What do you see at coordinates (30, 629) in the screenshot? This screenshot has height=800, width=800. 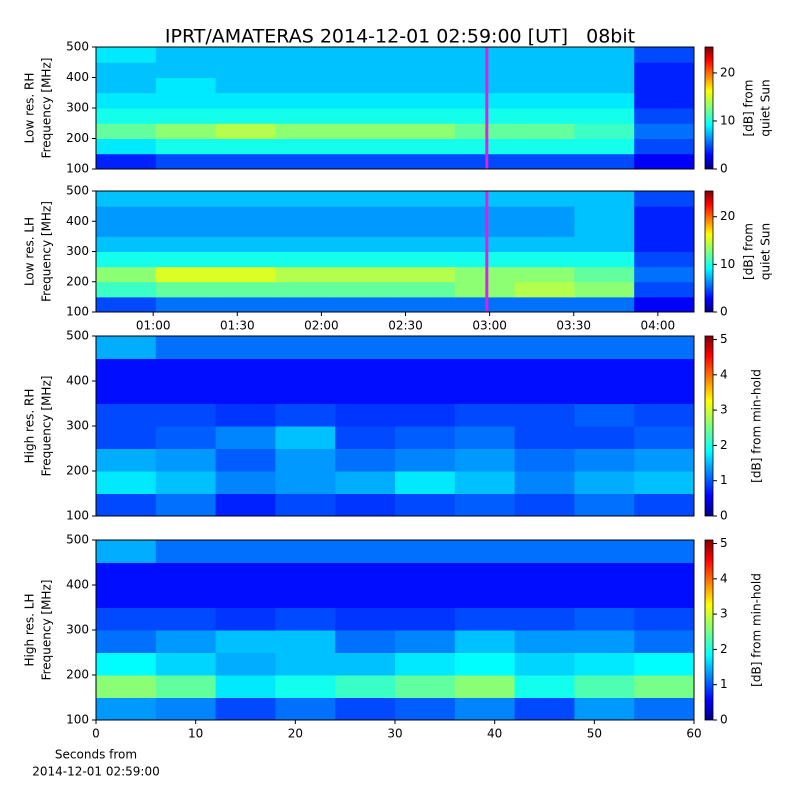 I see `y-axis-label: High res. LH` at bounding box center [30, 629].